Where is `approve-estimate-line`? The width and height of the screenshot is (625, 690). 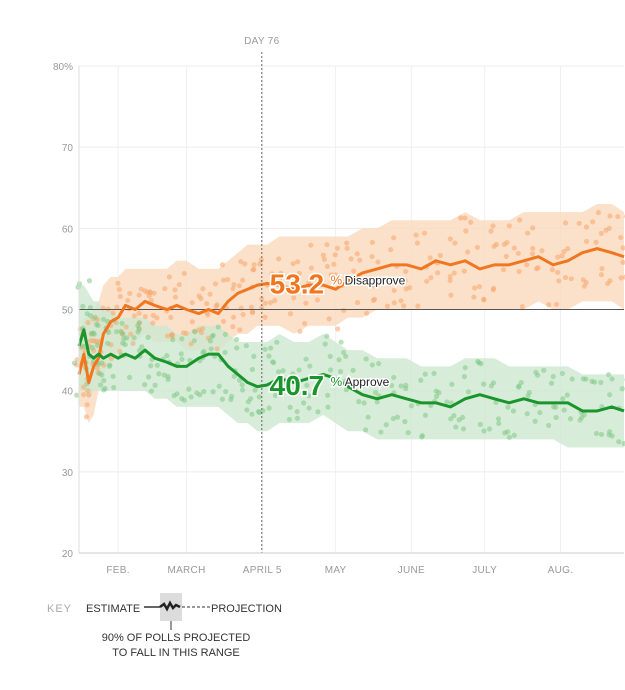
approve-estimate-line is located at coordinates (351, 370).